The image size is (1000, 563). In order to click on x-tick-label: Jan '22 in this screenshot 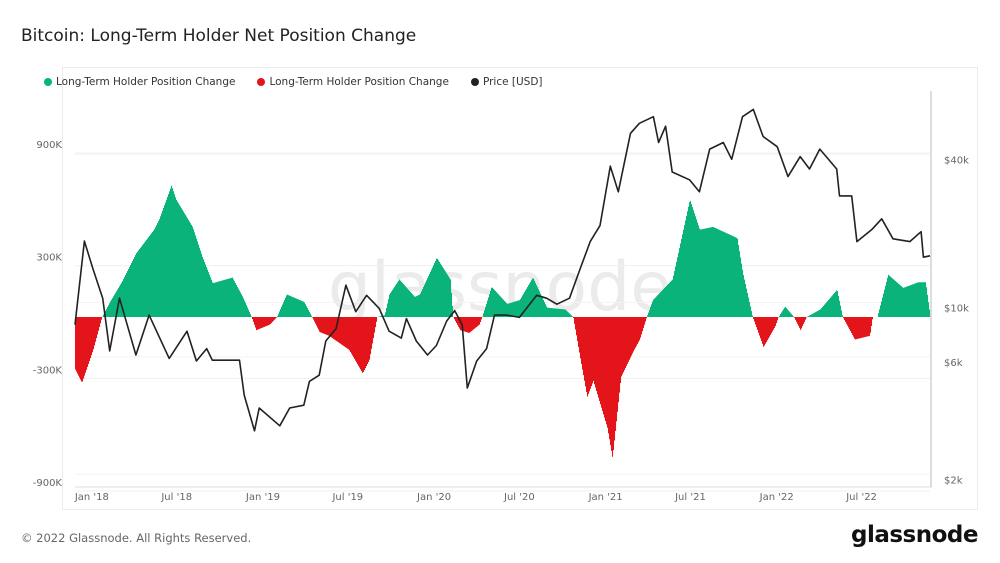, I will do `click(776, 497)`.